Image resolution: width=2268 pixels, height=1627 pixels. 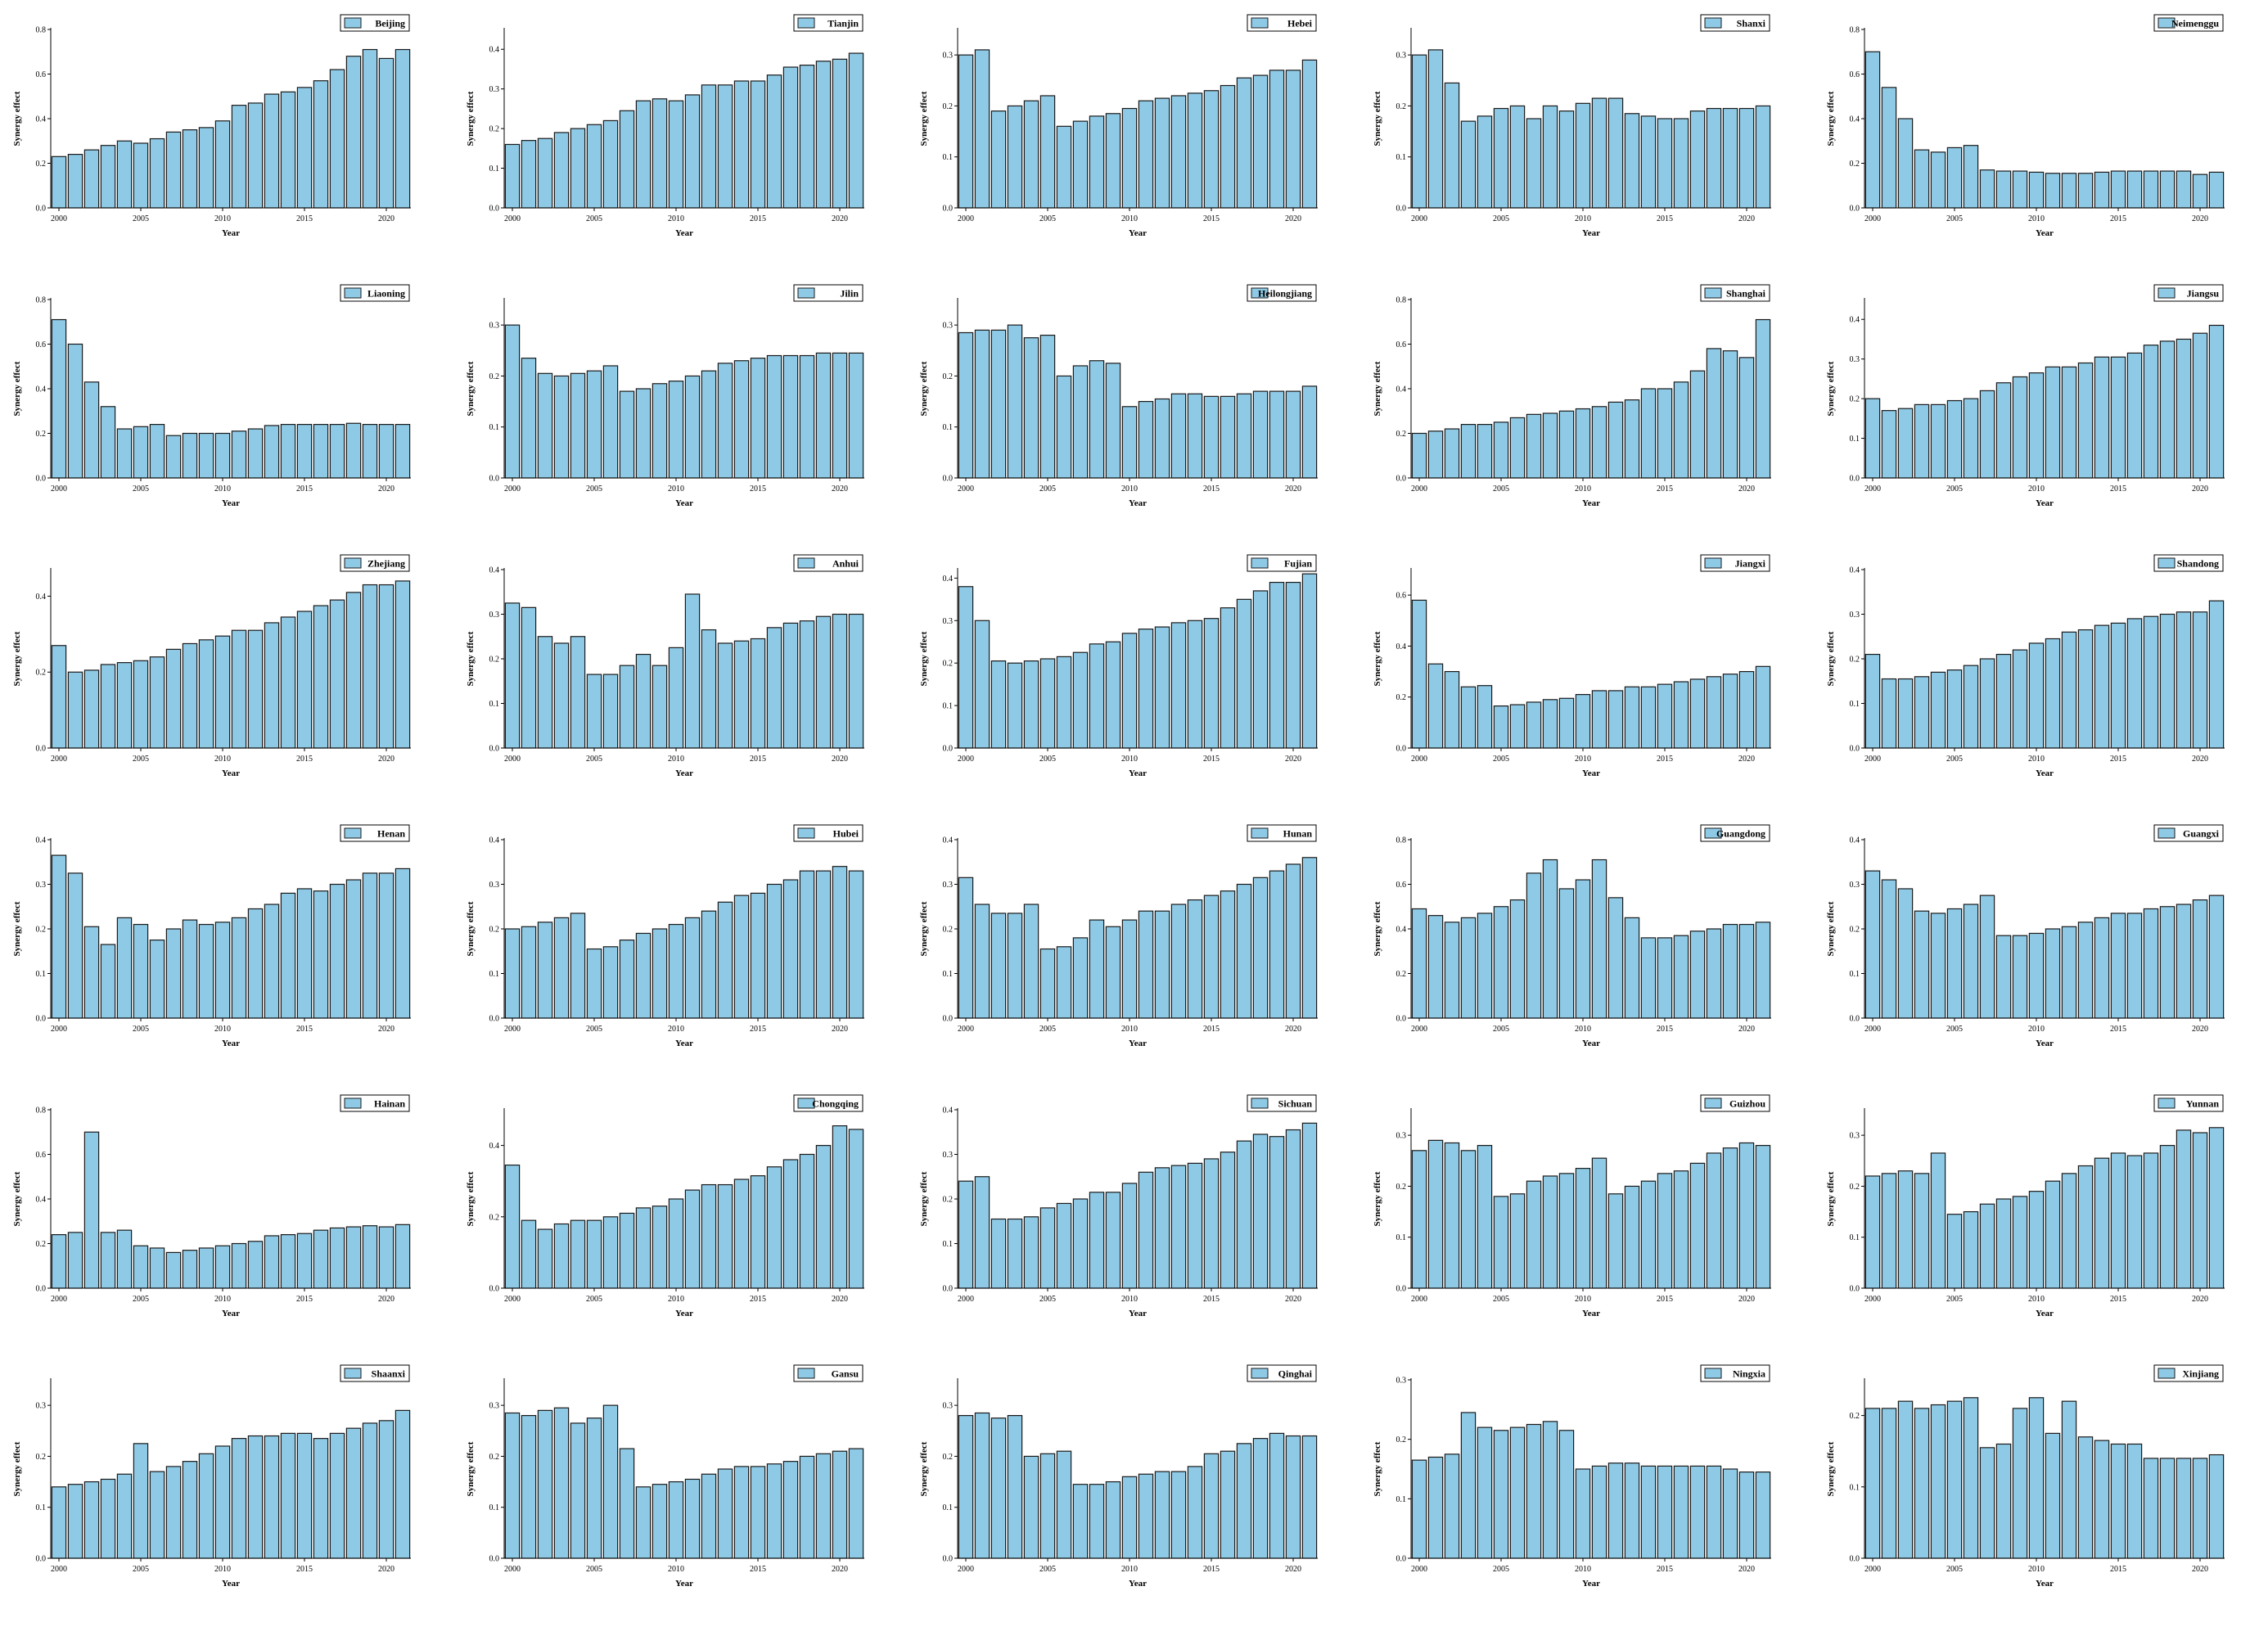 I want to click on legend-label: Hebei, so click(x=1300, y=24).